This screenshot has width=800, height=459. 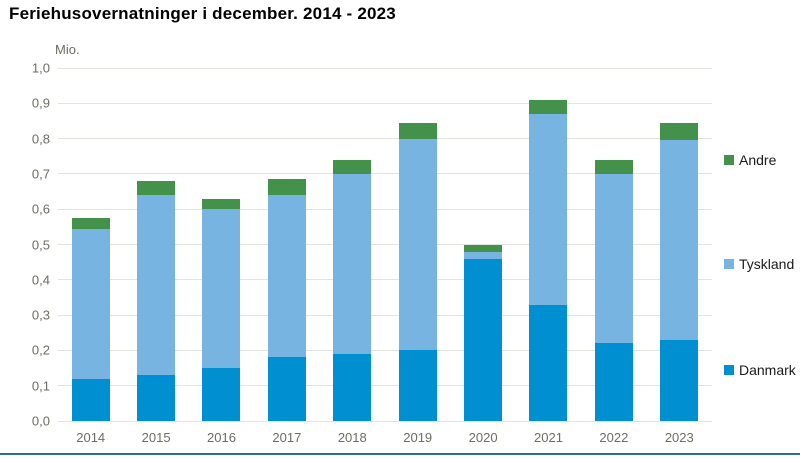 I want to click on bar-group-2016, so click(x=221, y=244).